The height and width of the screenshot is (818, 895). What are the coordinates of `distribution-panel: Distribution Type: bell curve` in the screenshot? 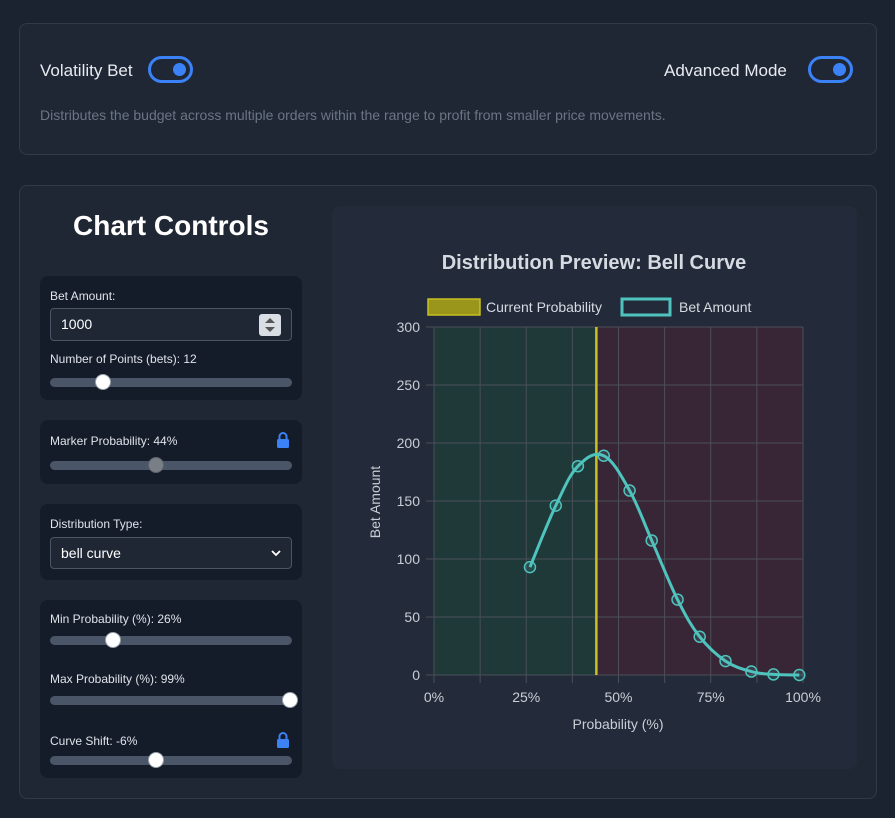 It's located at (171, 542).